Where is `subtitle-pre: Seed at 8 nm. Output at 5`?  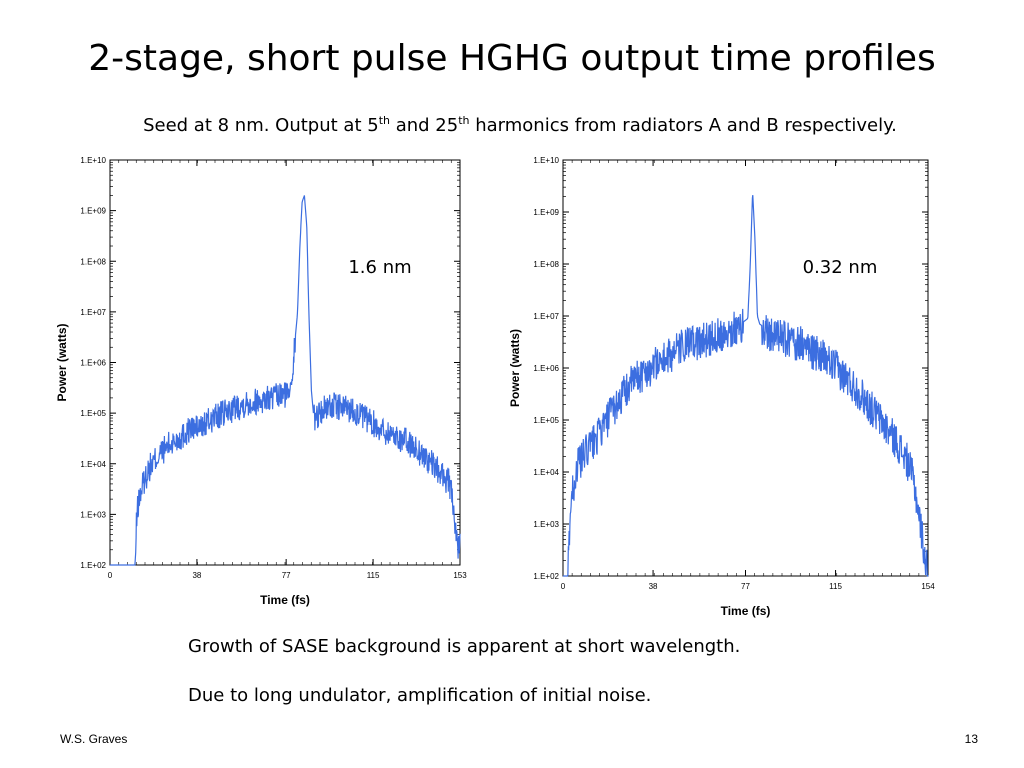
subtitle-pre: Seed at 8 nm. Output at 5 is located at coordinates (261, 125).